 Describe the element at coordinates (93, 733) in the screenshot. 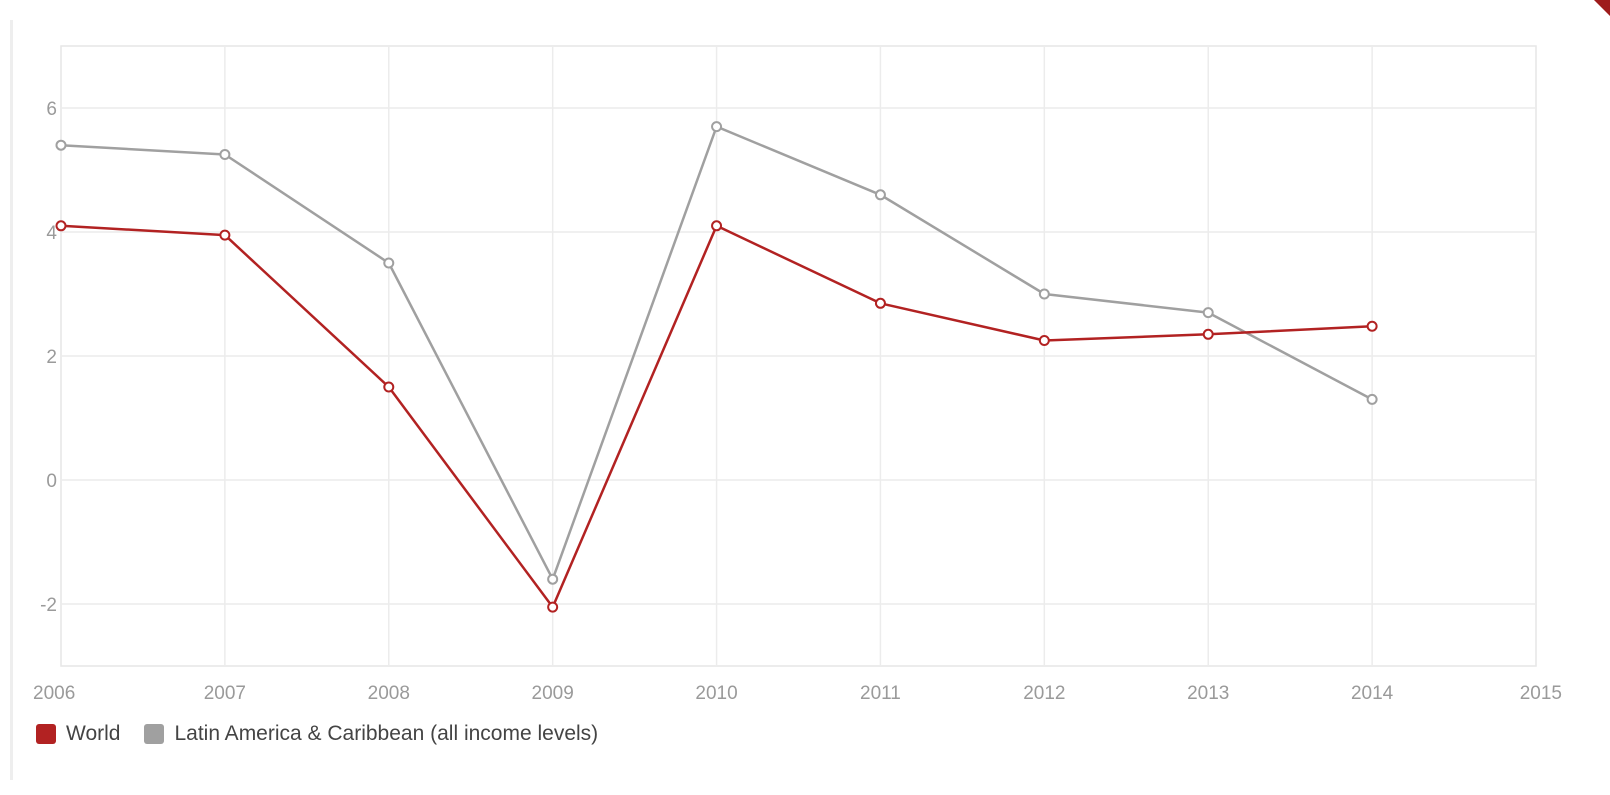

I see `legend-label-world: World` at that location.